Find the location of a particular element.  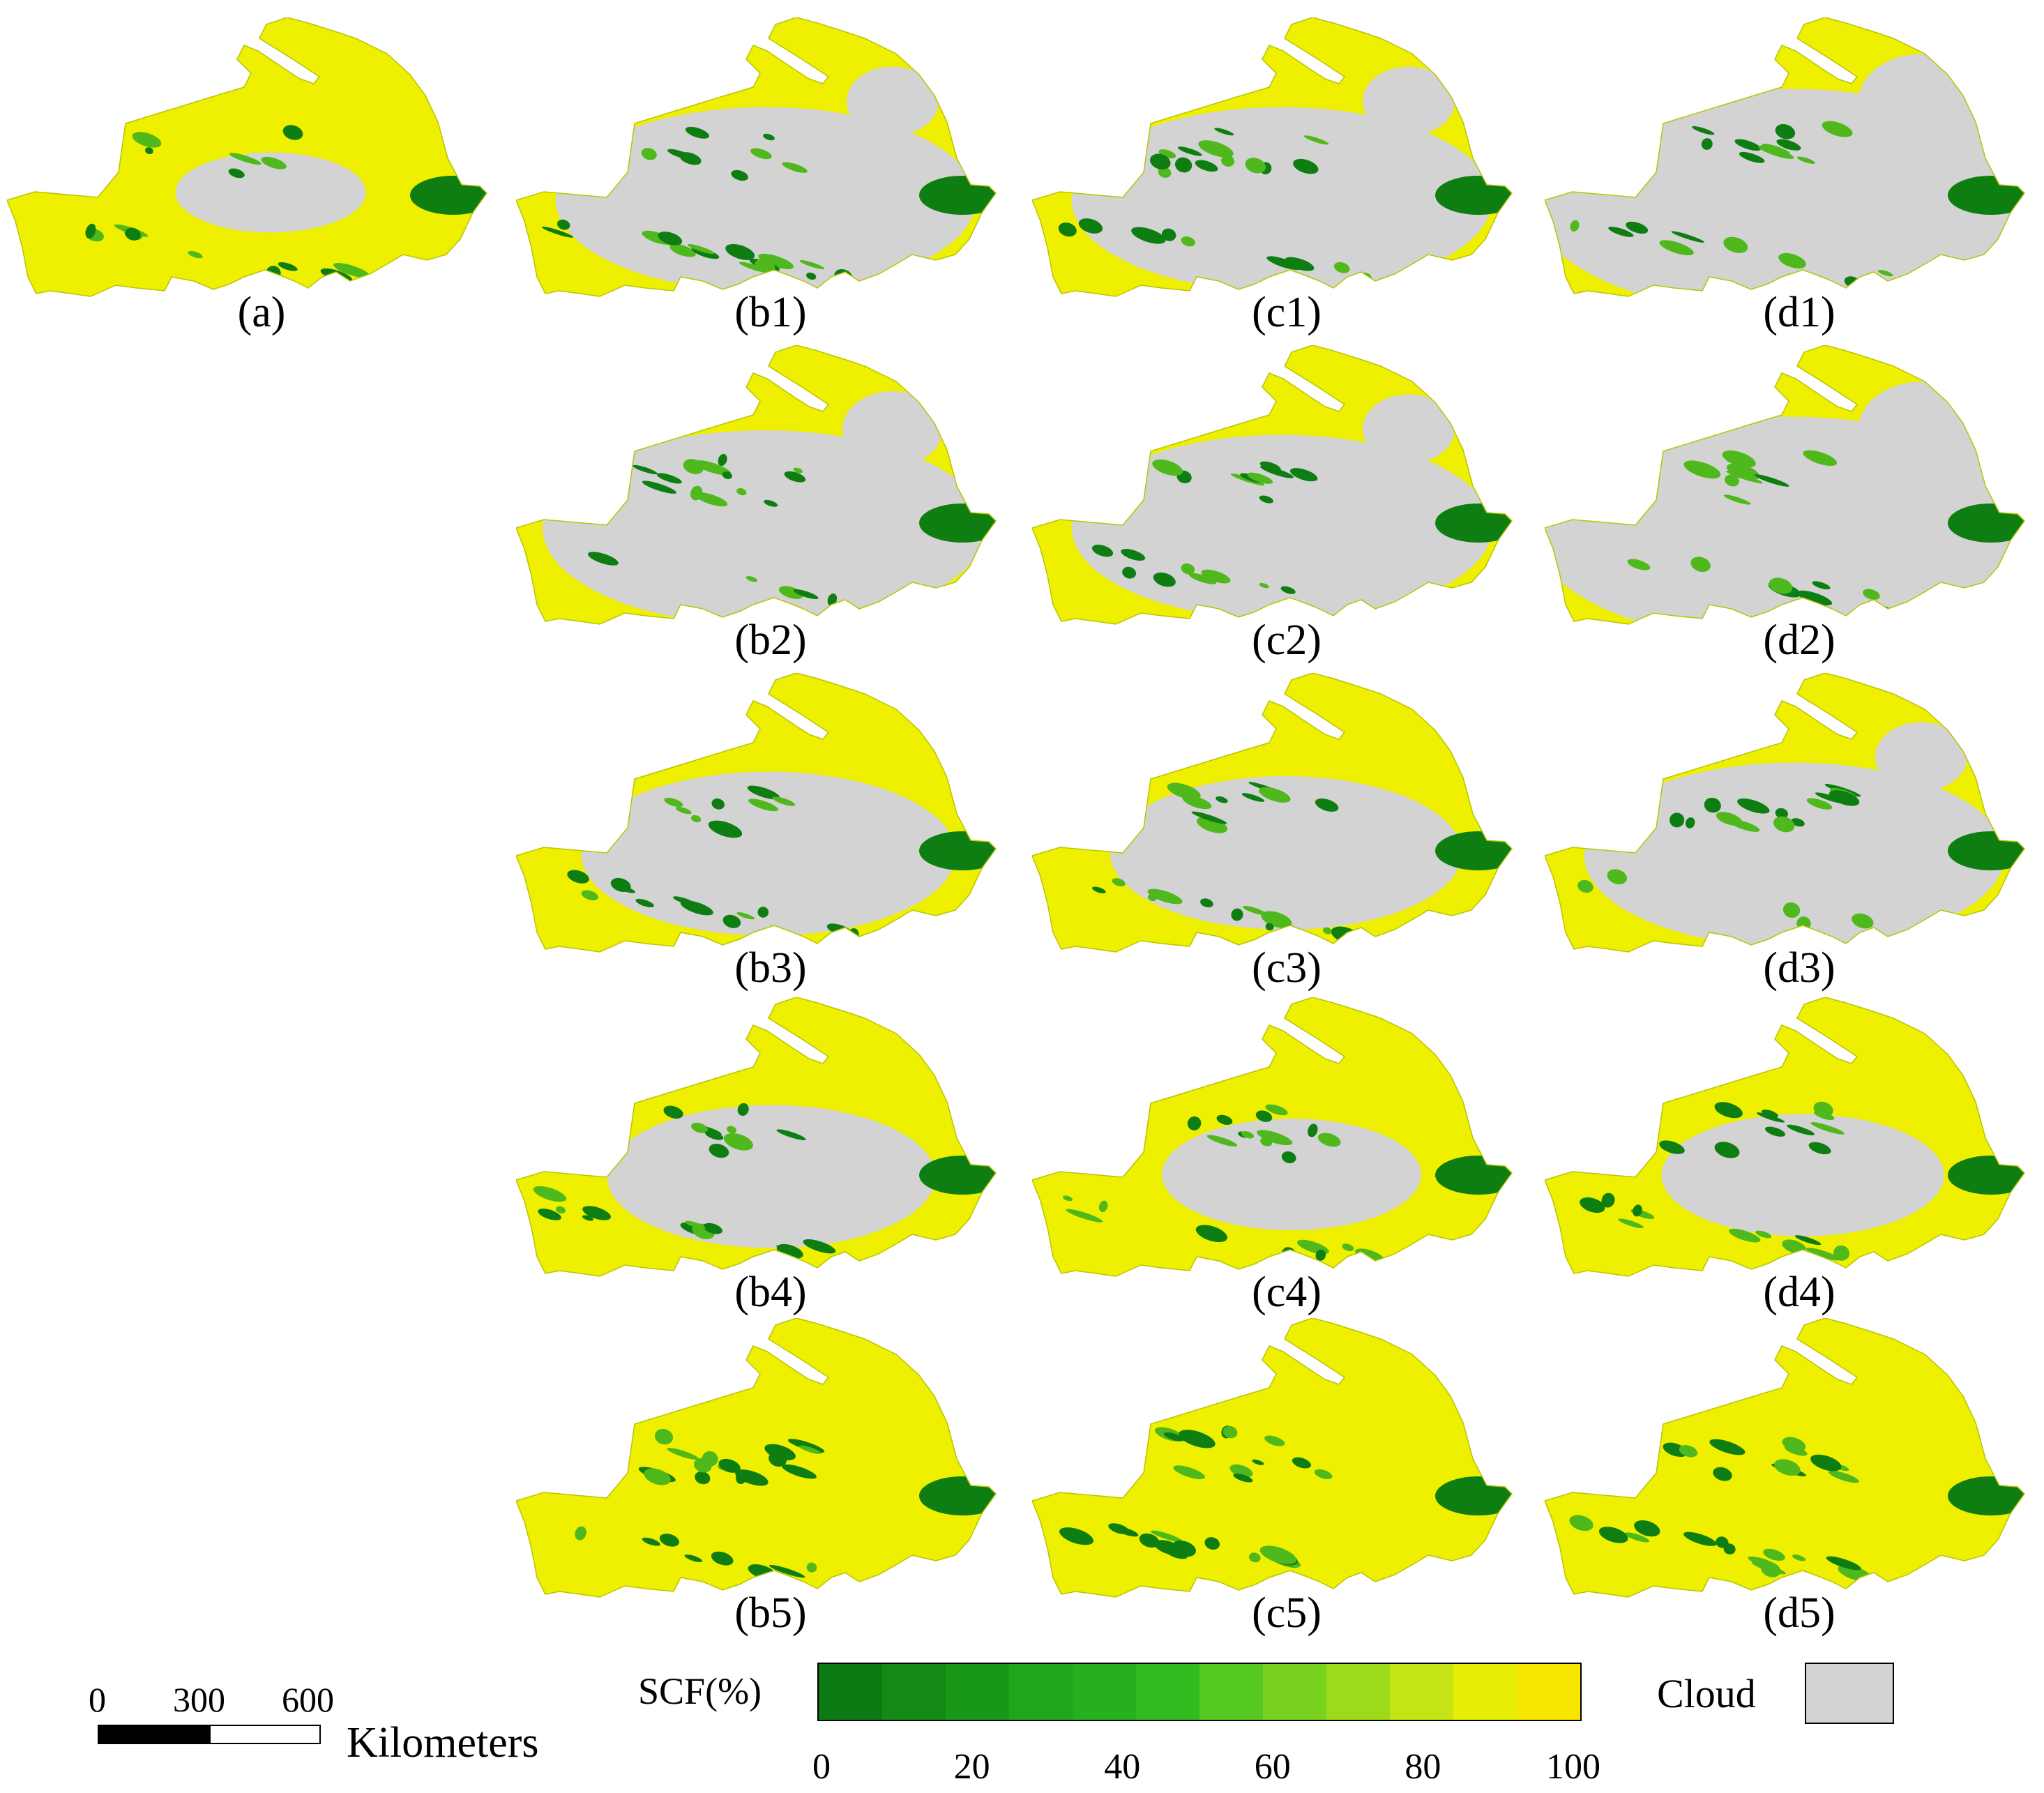

map-panel: (b3) is located at coordinates (760, 837).